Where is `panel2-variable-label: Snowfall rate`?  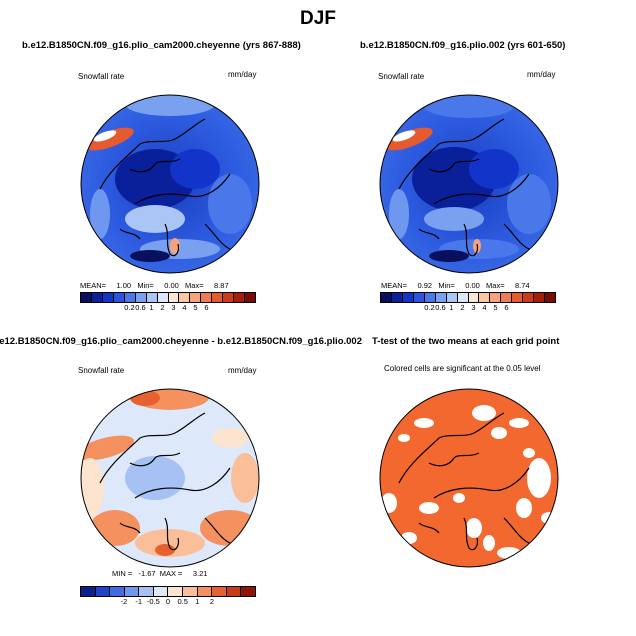 panel2-variable-label: Snowfall rate is located at coordinates (401, 76).